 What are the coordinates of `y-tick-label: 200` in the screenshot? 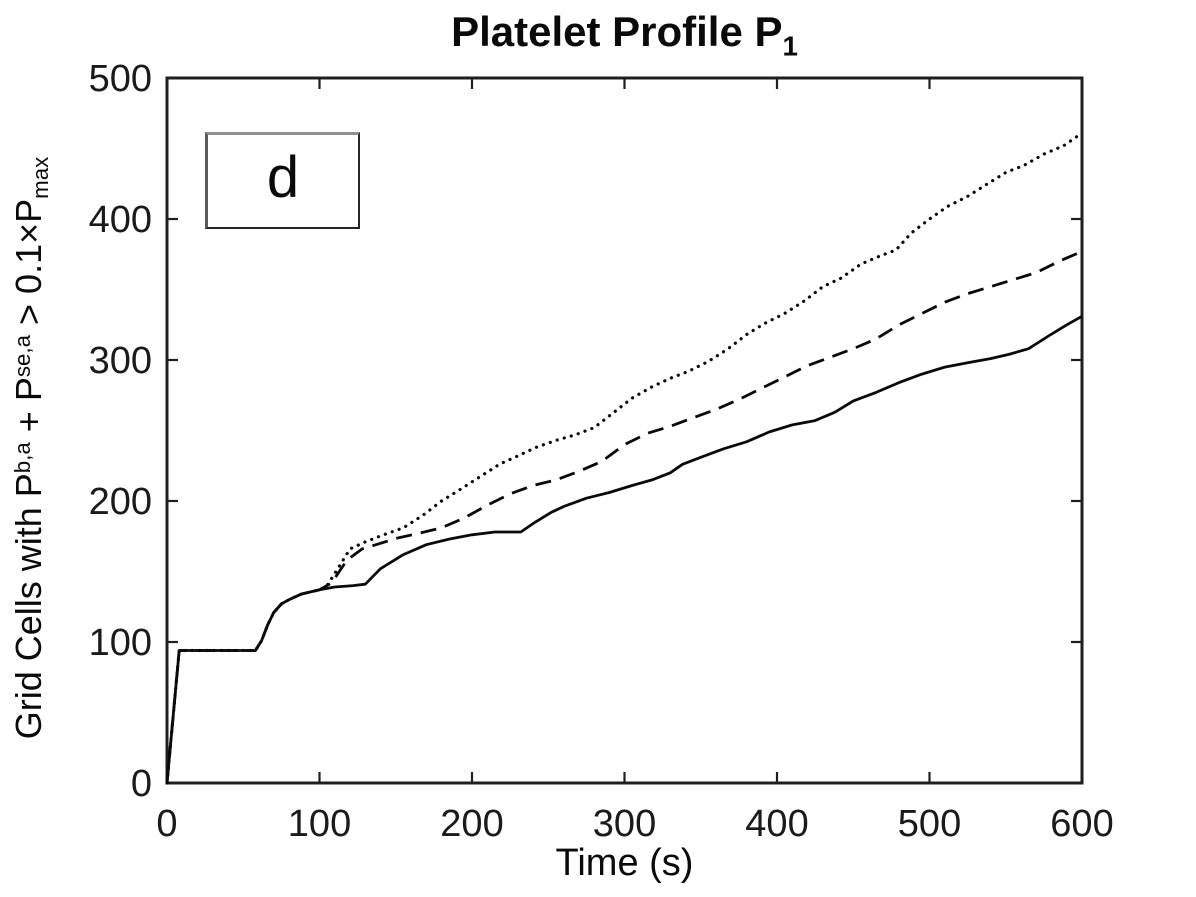 It's located at (120, 502).